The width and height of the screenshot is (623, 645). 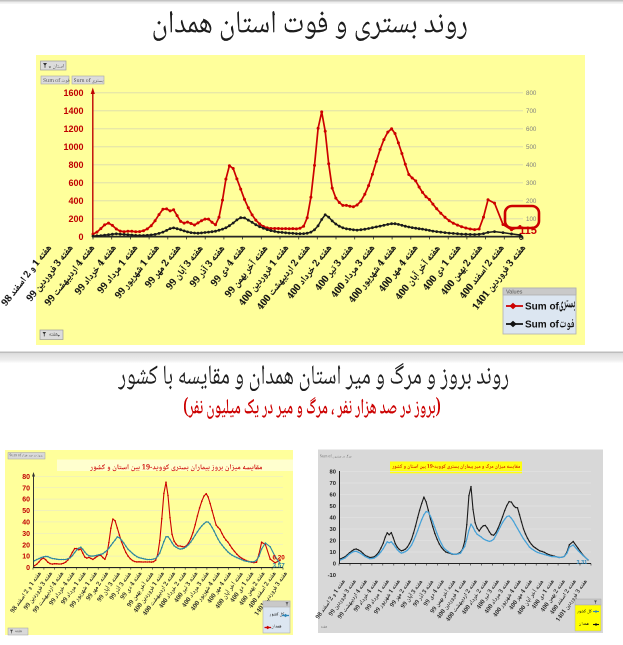 What do you see at coordinates (332, 576) in the screenshot?
I see `svg-text: -10` at bounding box center [332, 576].